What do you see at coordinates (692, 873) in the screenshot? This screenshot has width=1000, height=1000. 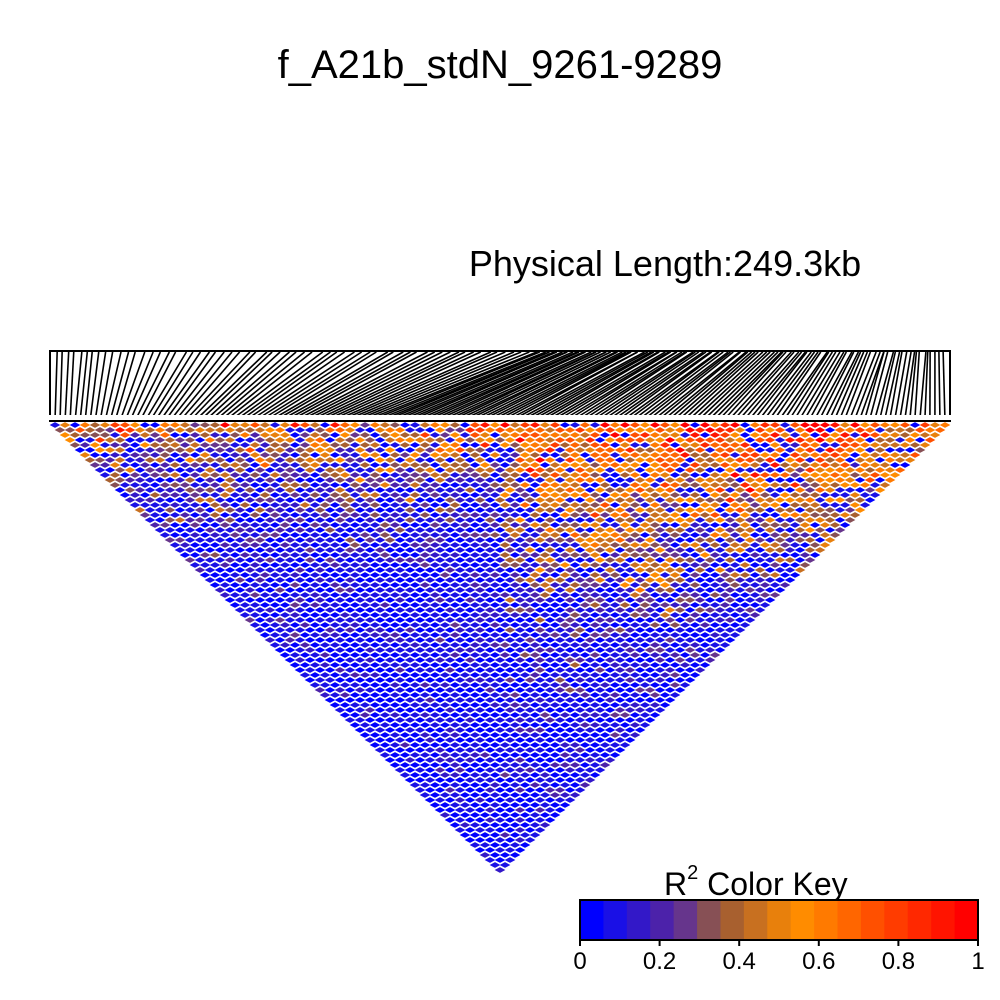 I see `color-key-title-superscript: 2` at bounding box center [692, 873].